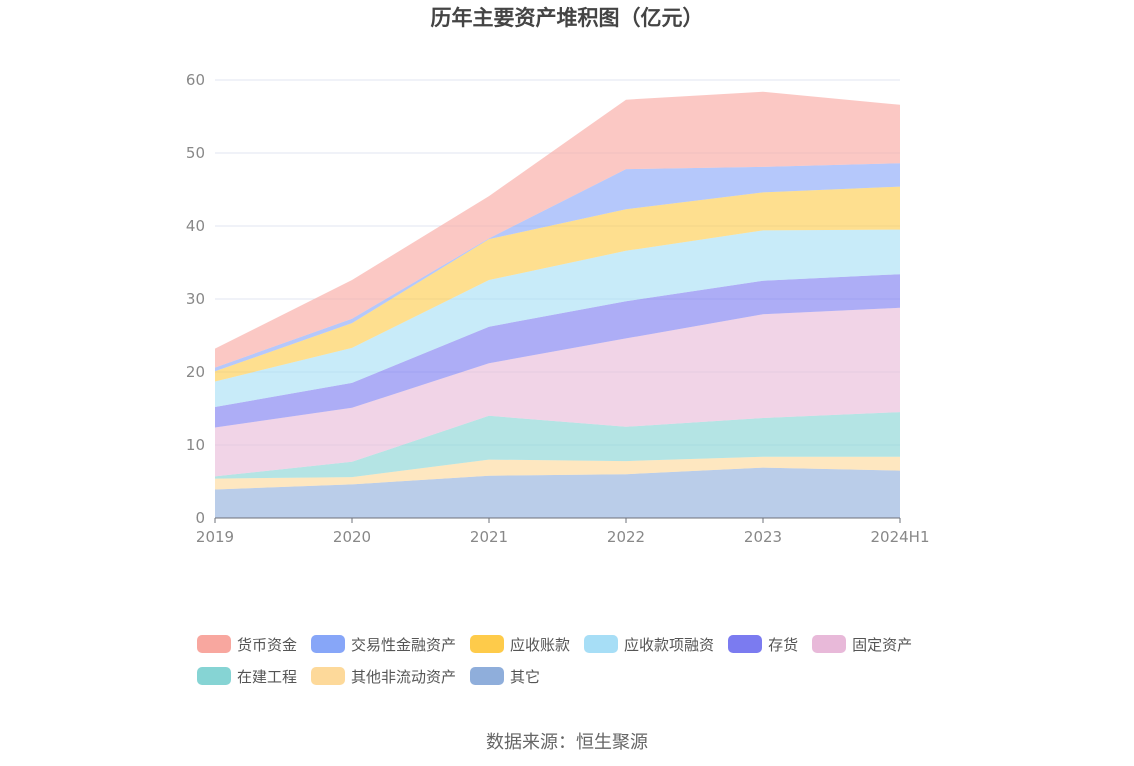 Image resolution: width=1134 pixels, height=766 pixels. I want to click on legend-item: 固定资产, so click(862, 644).